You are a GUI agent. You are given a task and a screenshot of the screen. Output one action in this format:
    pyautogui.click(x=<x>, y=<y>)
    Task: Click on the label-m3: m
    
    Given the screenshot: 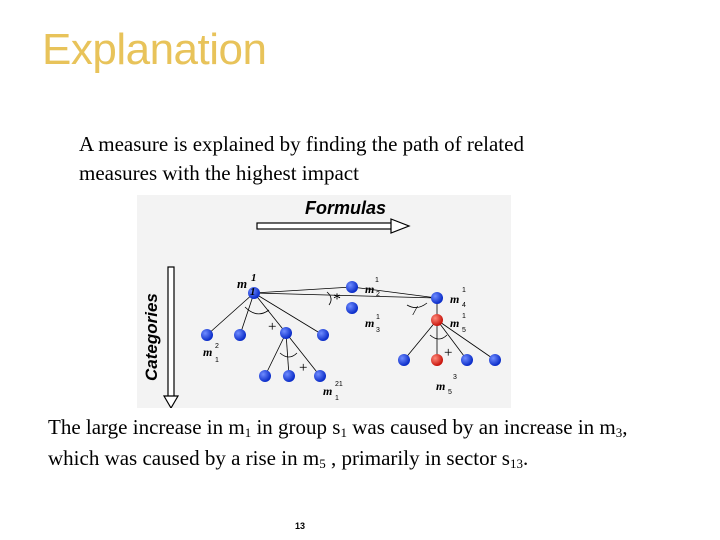 What is the action you would take?
    pyautogui.click(x=369, y=323)
    